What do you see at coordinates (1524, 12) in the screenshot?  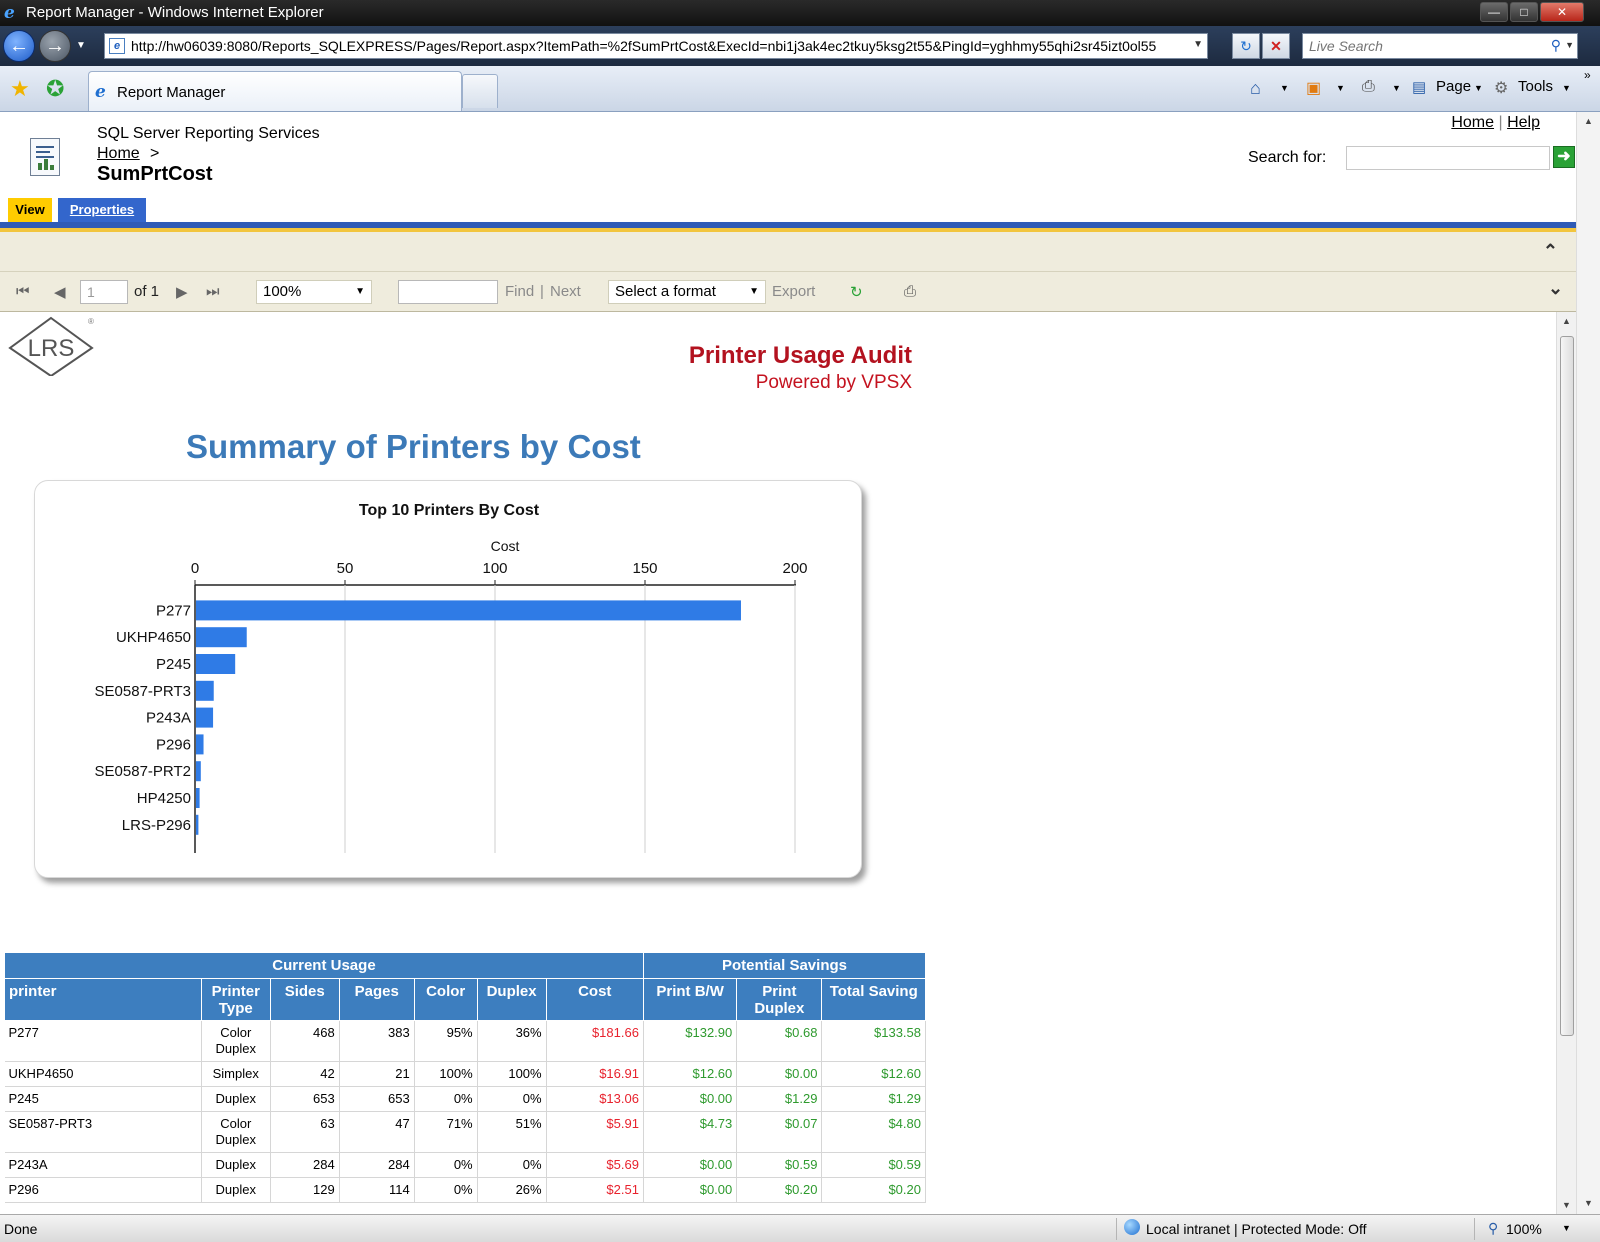 I see `maximize-button: □` at bounding box center [1524, 12].